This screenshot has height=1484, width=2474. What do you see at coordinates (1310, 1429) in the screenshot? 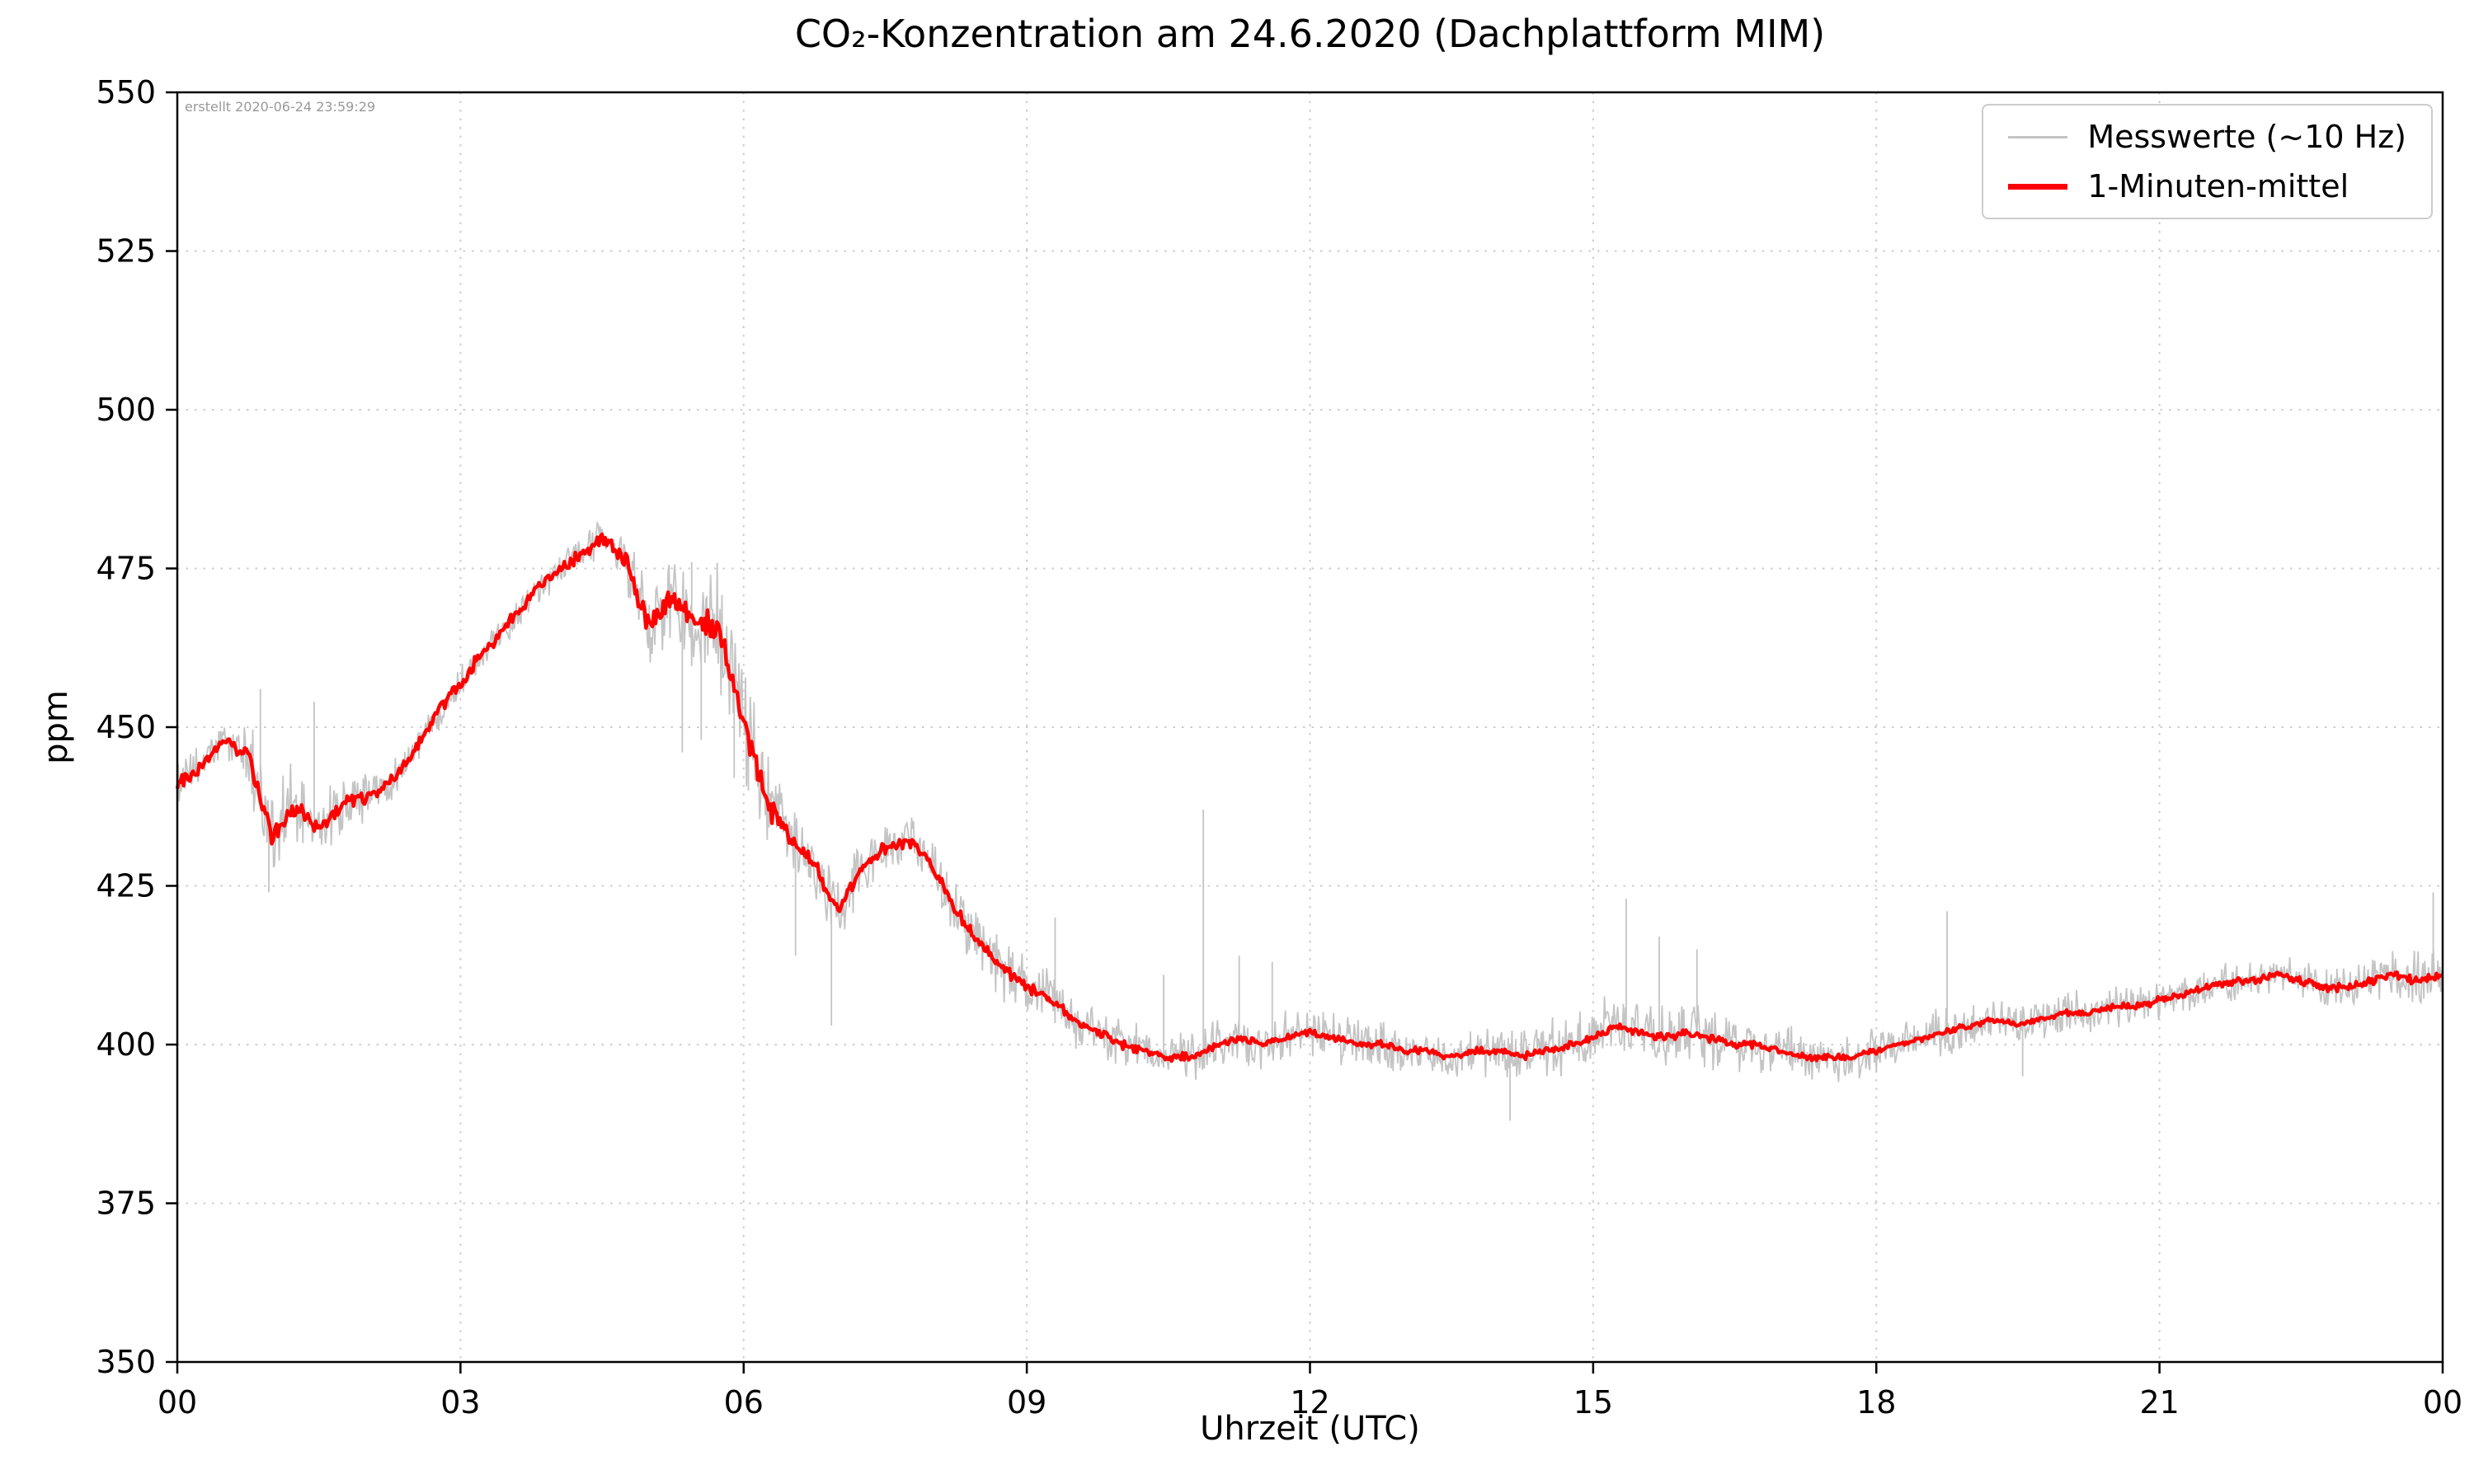
I see `x-axis-label: Uhrzeit (UTC)` at bounding box center [1310, 1429].